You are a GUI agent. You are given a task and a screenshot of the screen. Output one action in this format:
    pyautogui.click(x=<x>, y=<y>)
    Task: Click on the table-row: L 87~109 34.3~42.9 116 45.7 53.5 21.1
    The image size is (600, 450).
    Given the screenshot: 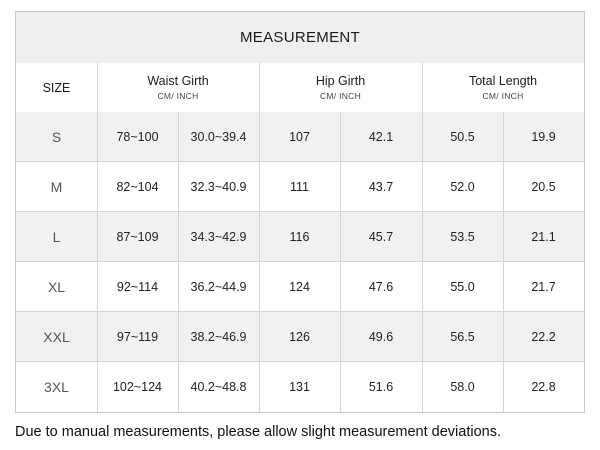 What is the action you would take?
    pyautogui.click(x=300, y=237)
    